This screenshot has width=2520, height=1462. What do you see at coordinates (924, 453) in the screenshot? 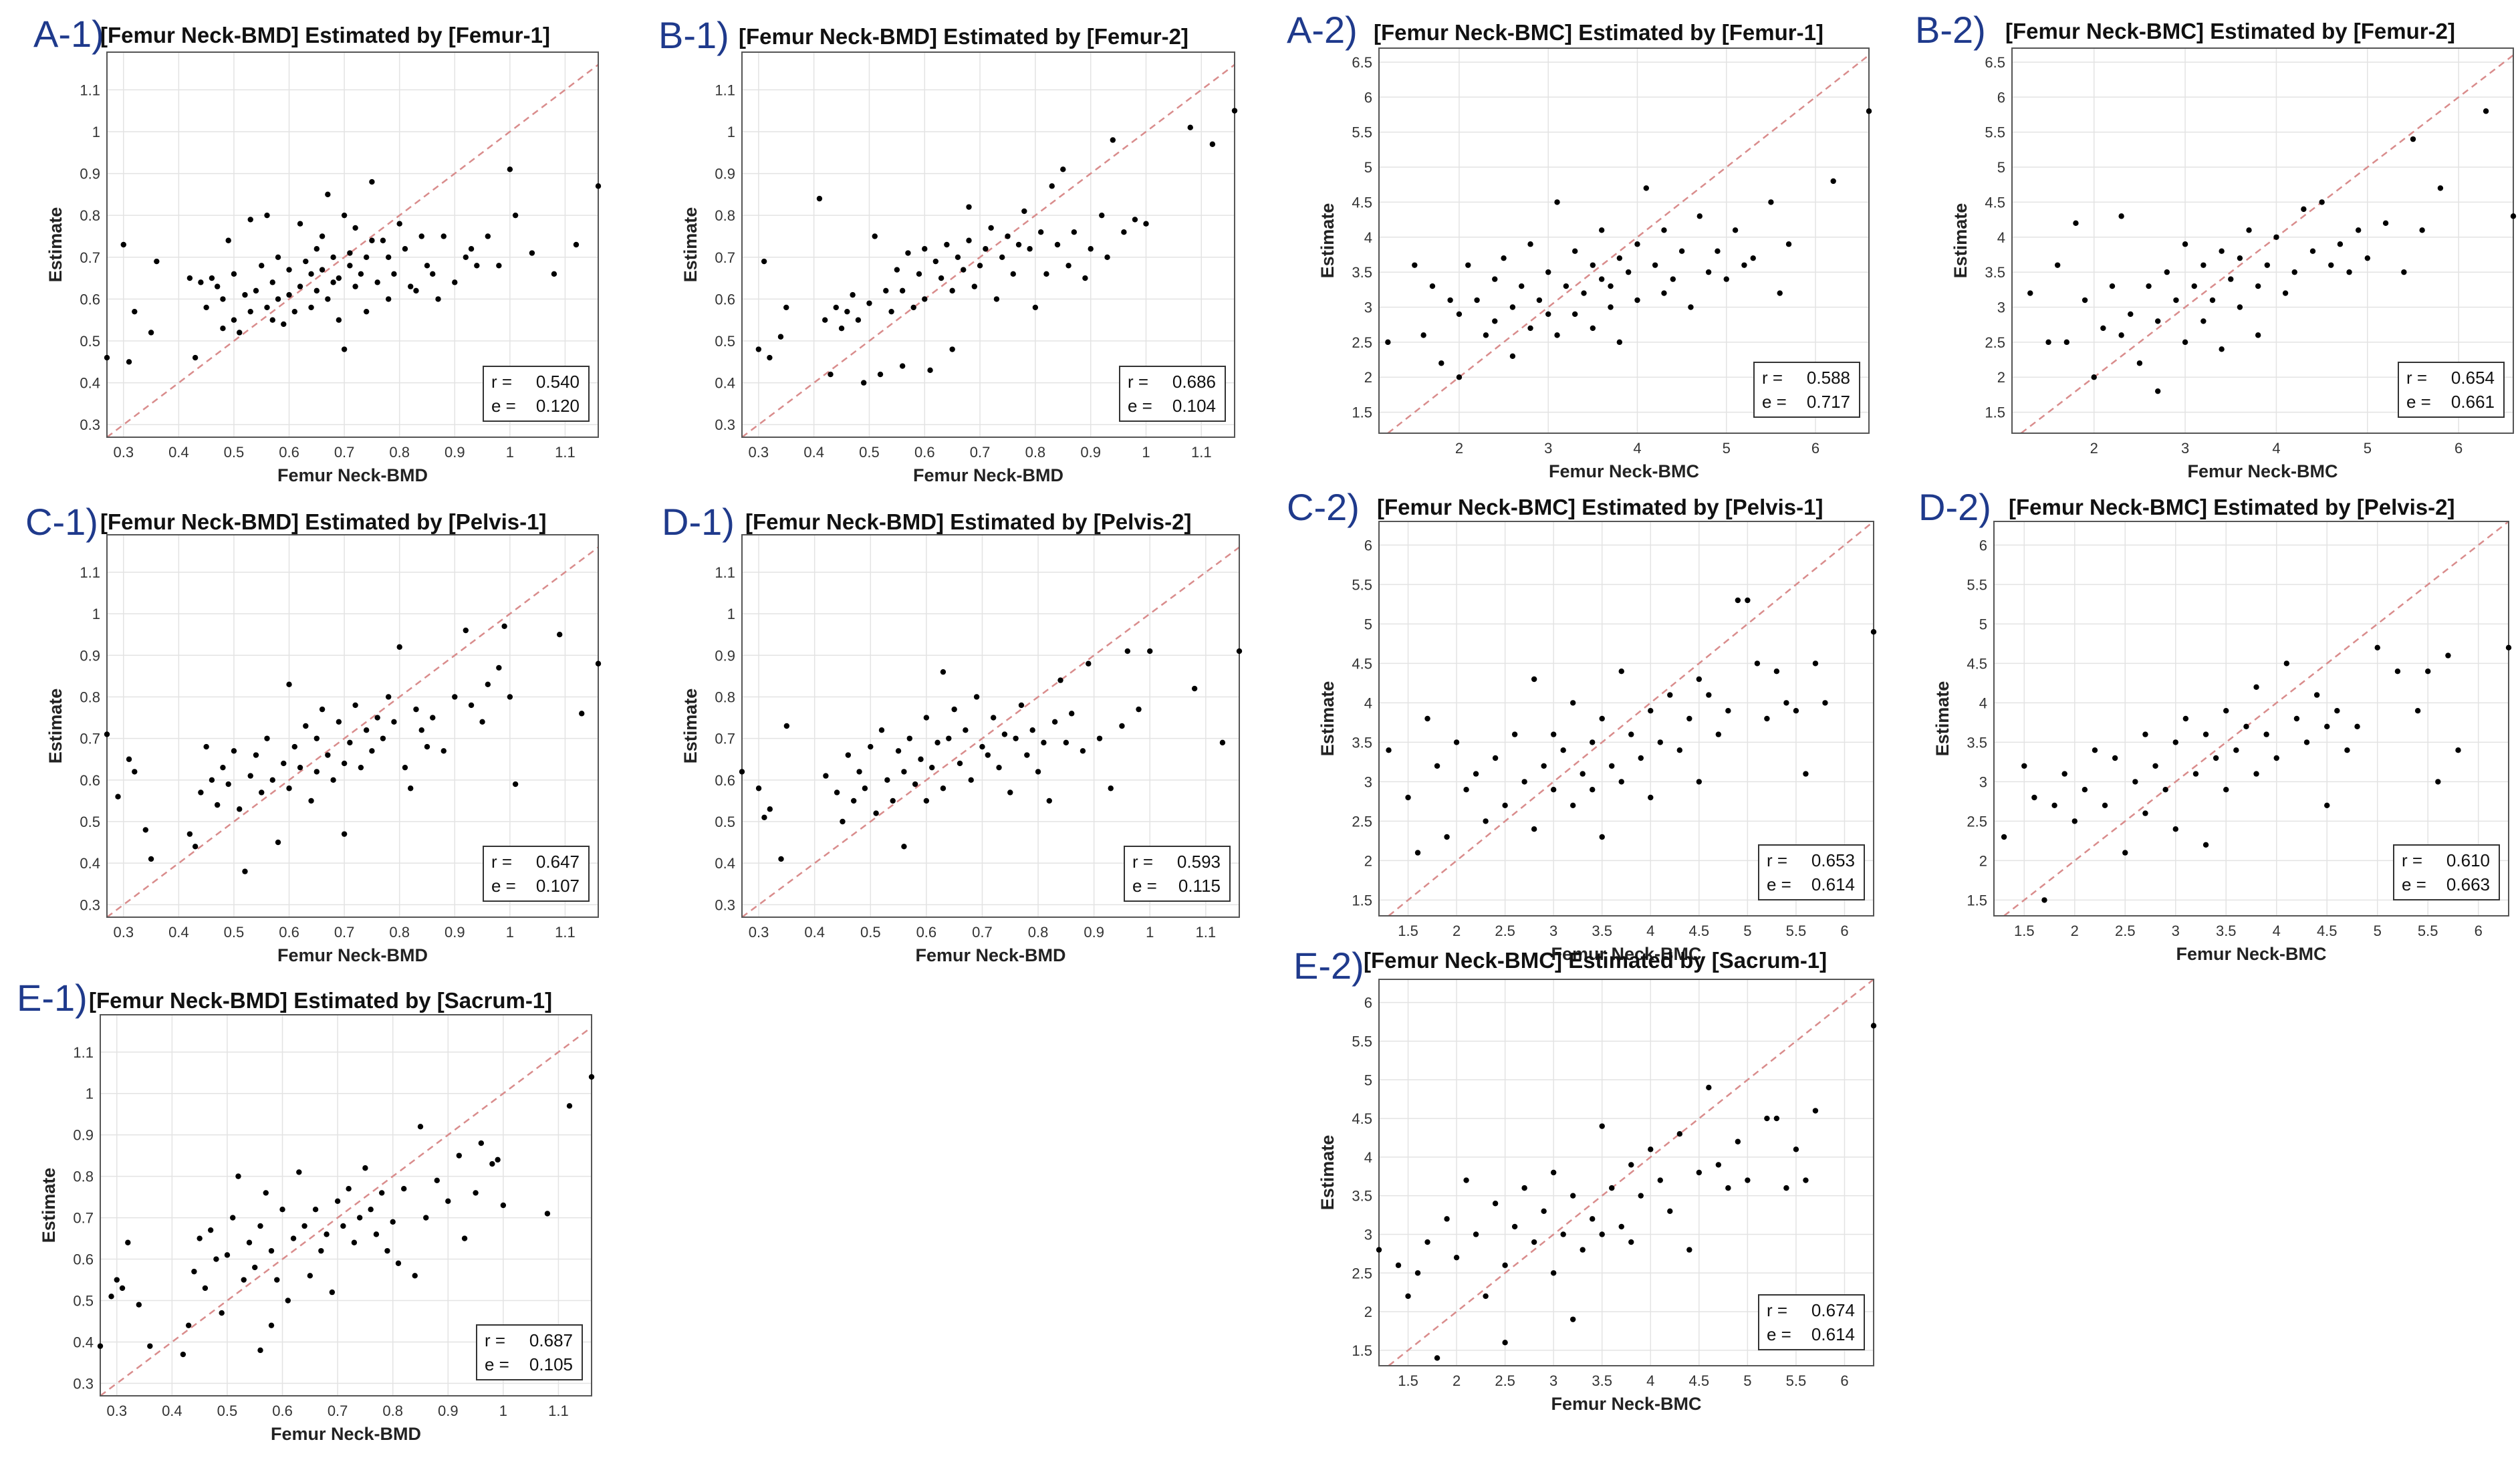
I see `x-tick-label: 0.6` at bounding box center [924, 453].